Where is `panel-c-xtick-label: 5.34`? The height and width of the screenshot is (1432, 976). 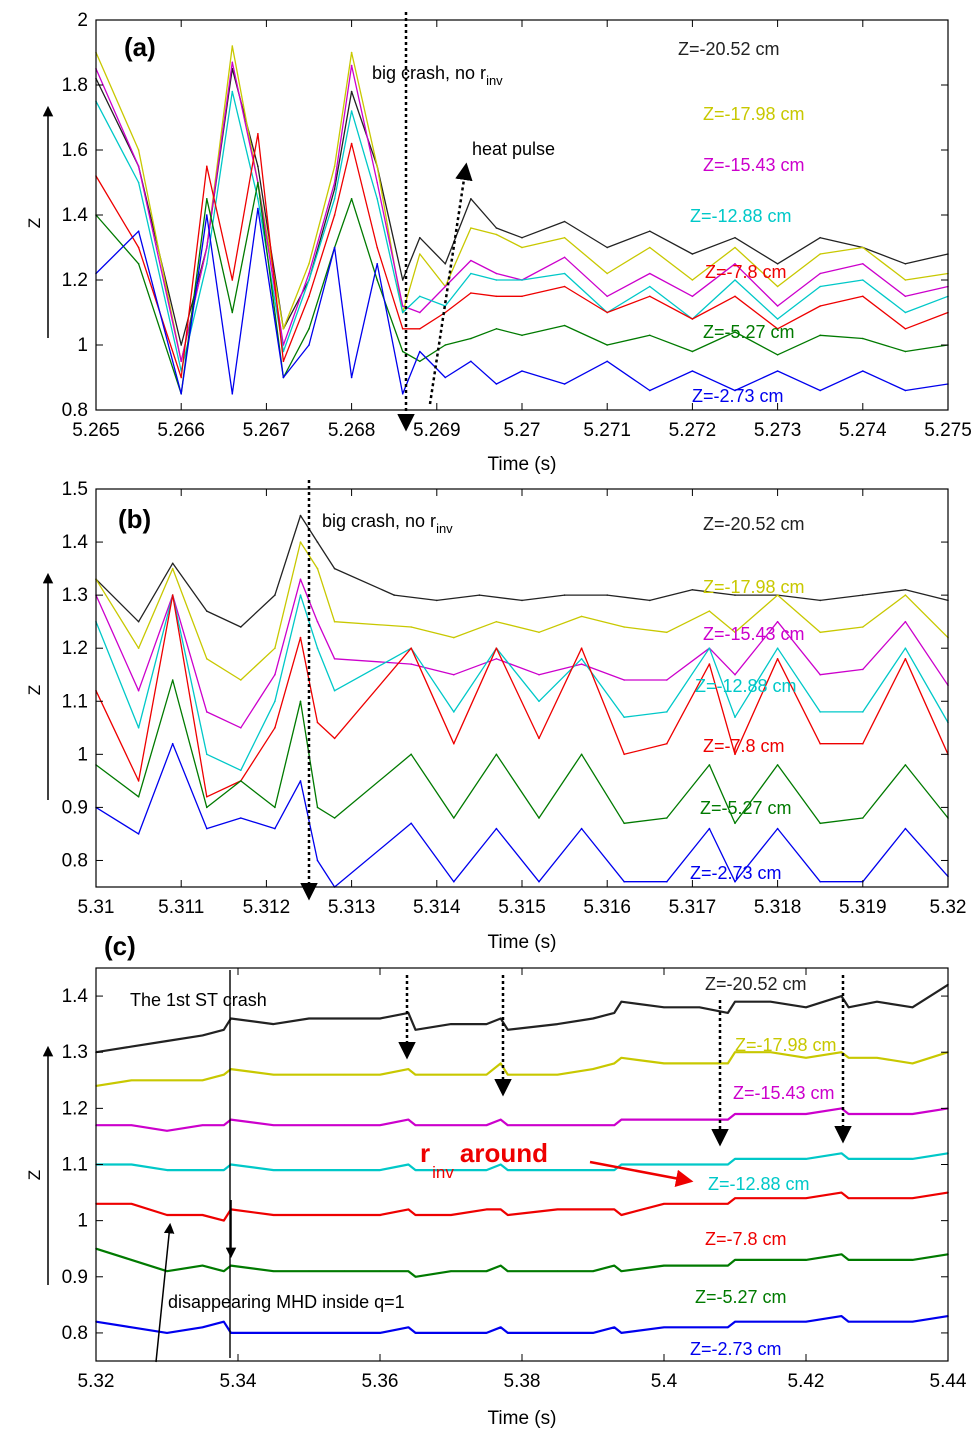
panel-c-xtick-label: 5.34 is located at coordinates (238, 1381).